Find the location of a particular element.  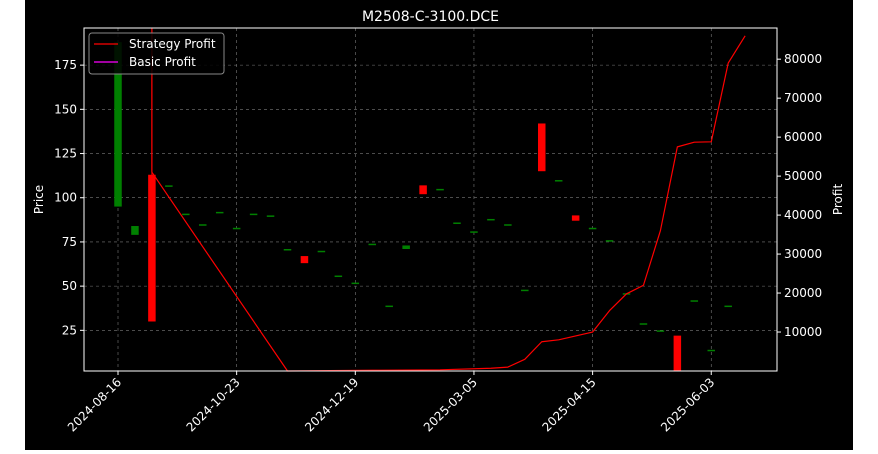

price-tick-label: 25 is located at coordinates (69, 330).